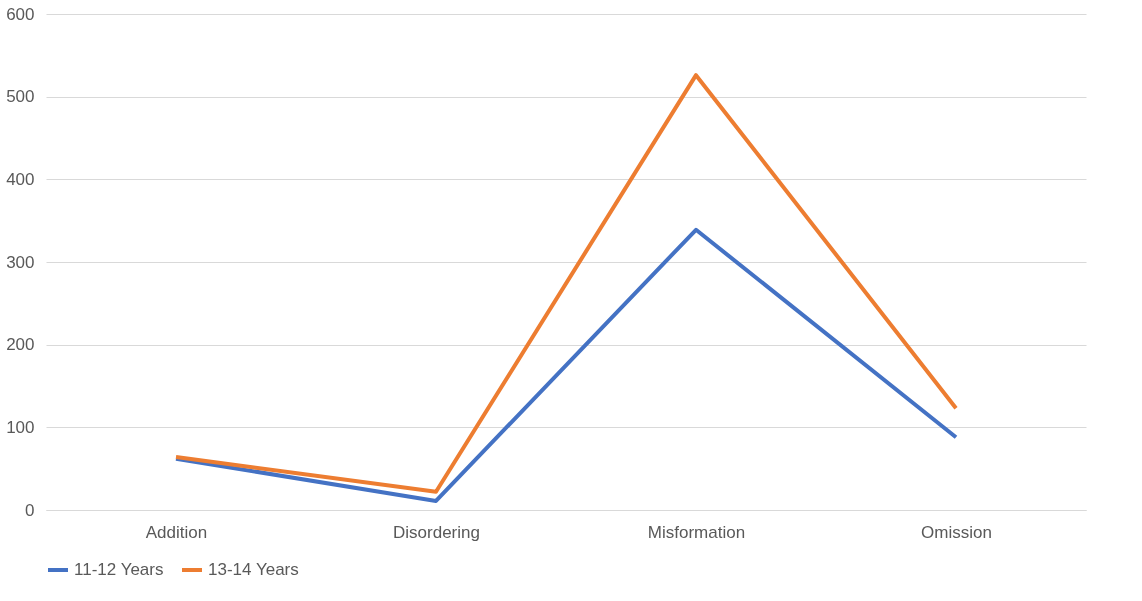 The image size is (1142, 601). Describe the element at coordinates (436, 532) in the screenshot. I see `x-tick-label: Disordering` at that location.